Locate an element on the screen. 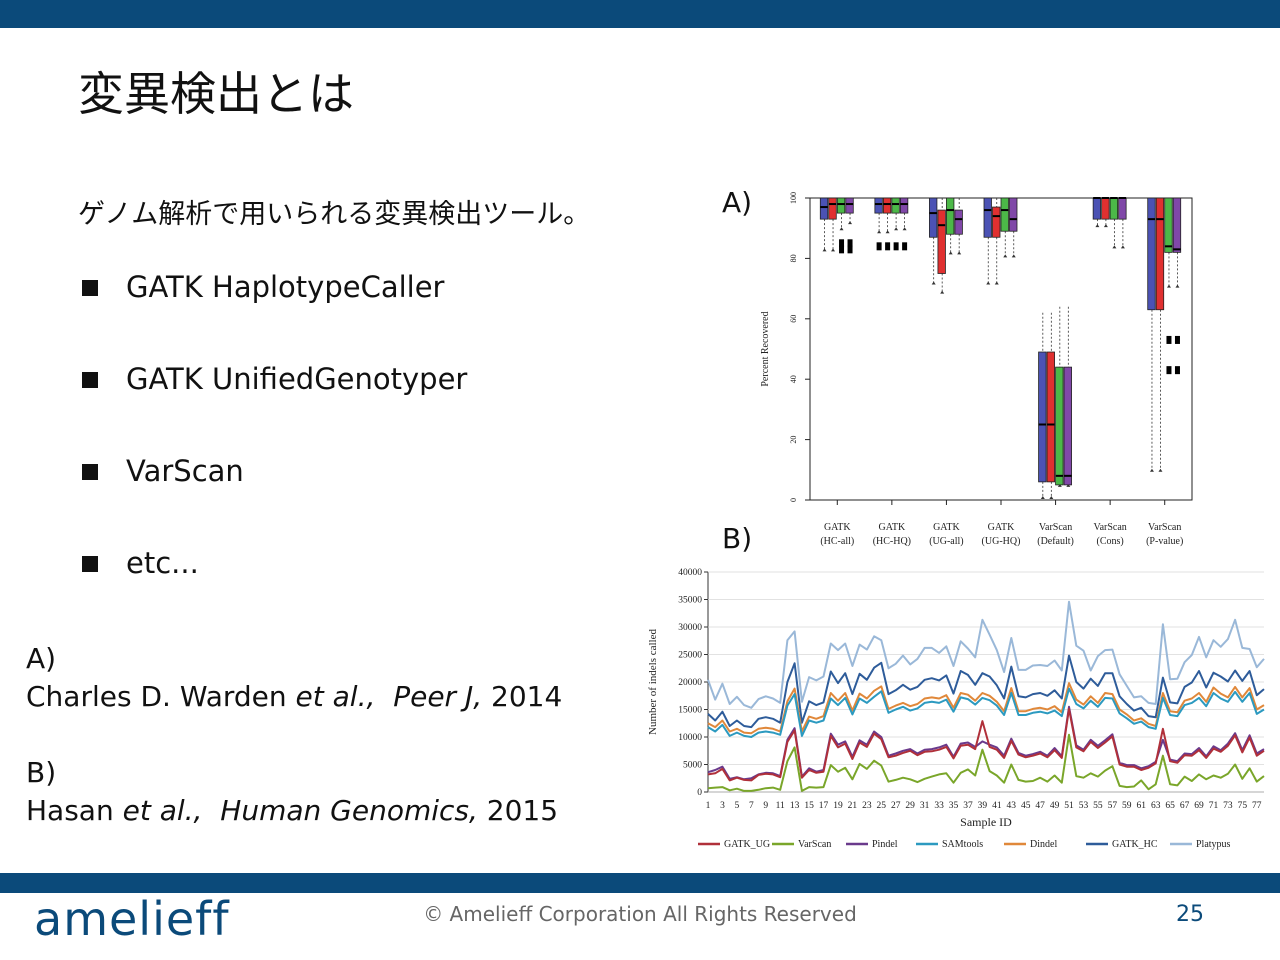  series-line-samtools is located at coordinates (986, 712).